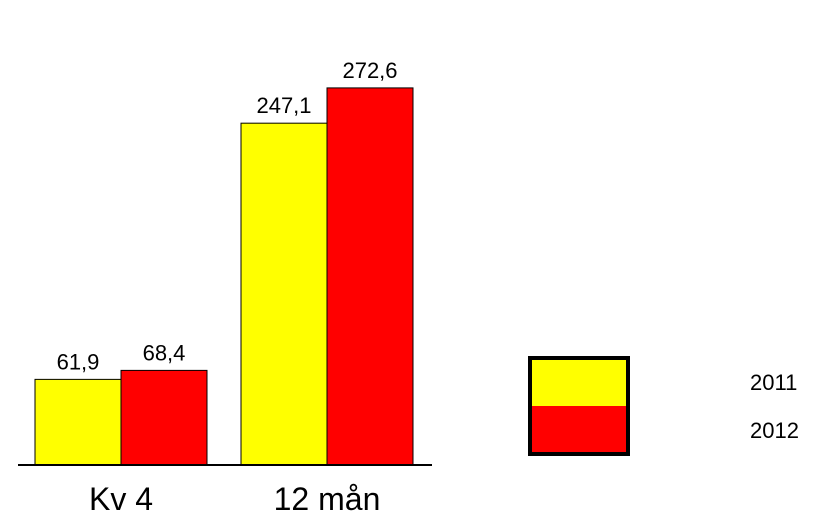  What do you see at coordinates (283, 105) in the screenshot?
I see `data-label-2011-2: 247,1` at bounding box center [283, 105].